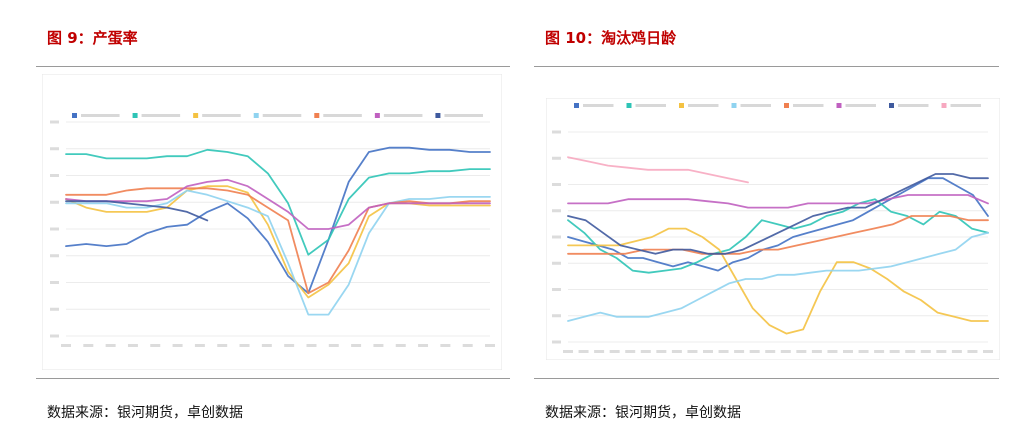 This screenshot has width=1015, height=432. What do you see at coordinates (643, 413) in the screenshot?
I see `source-note: 数据来源：银河期货，卓创数据` at bounding box center [643, 413].